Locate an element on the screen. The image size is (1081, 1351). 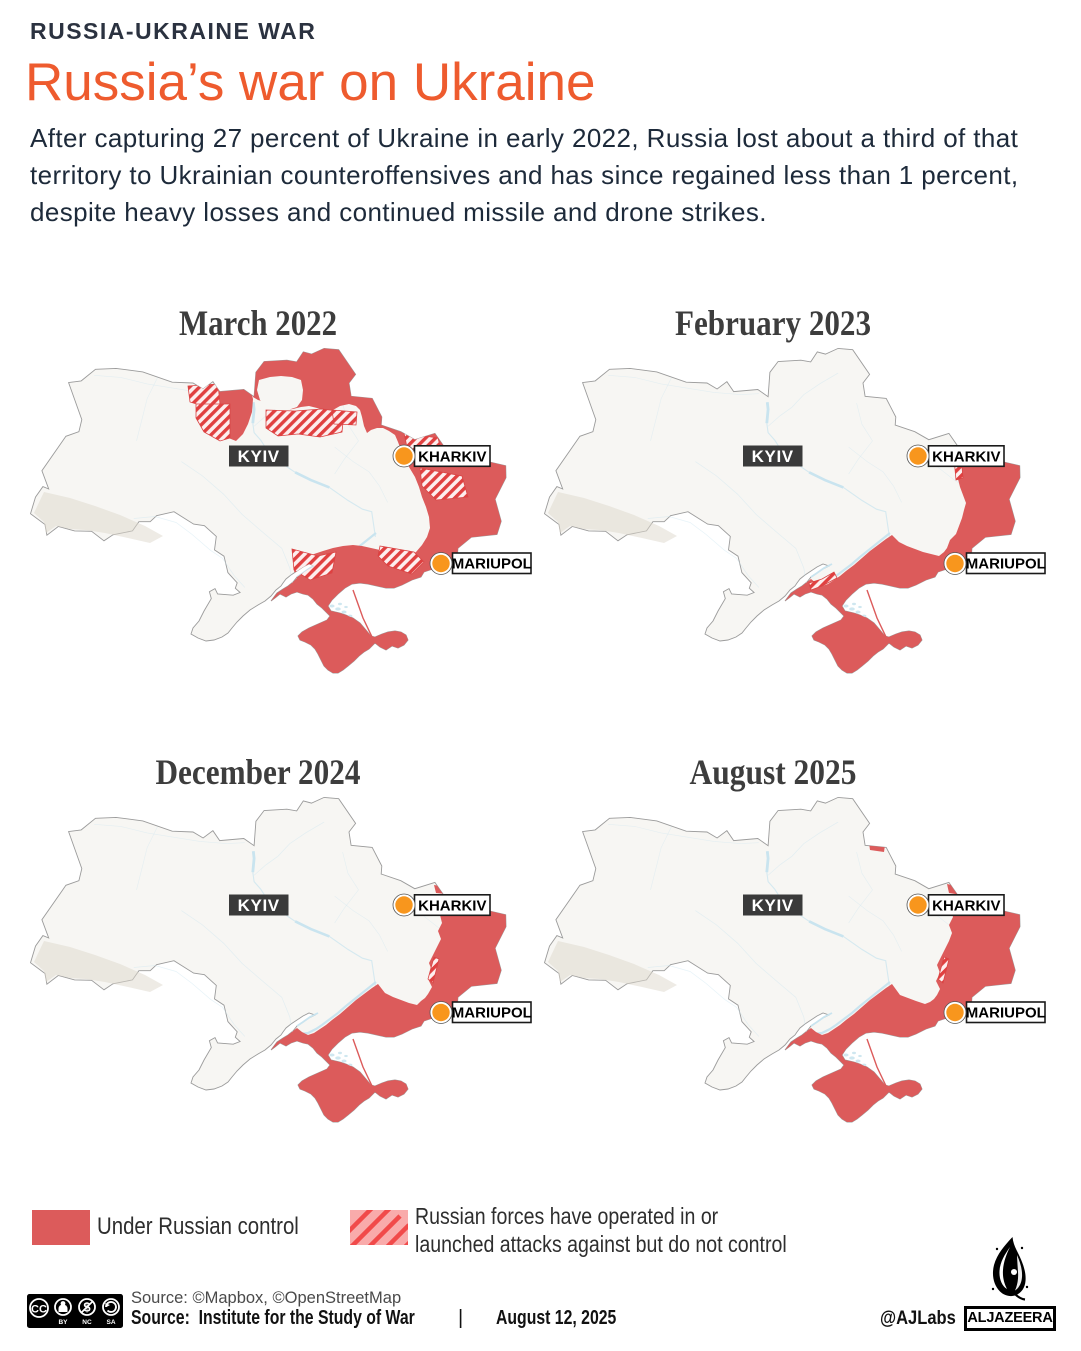
svg-text: March 2022 is located at coordinates (258, 323).